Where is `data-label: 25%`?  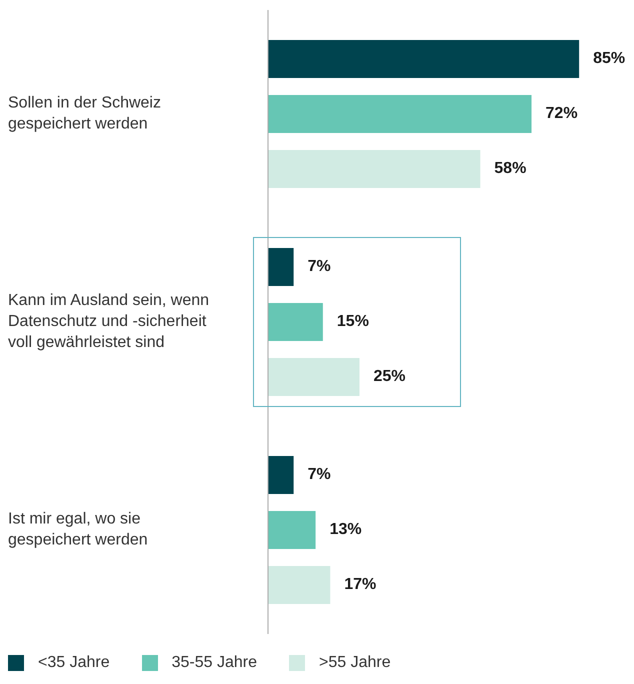
data-label: 25% is located at coordinates (390, 377).